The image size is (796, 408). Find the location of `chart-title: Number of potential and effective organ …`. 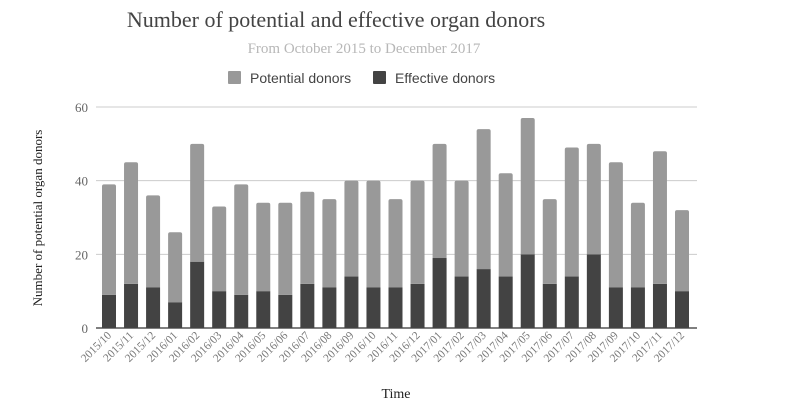

chart-title: Number of potential and effective organ … is located at coordinates (336, 19).